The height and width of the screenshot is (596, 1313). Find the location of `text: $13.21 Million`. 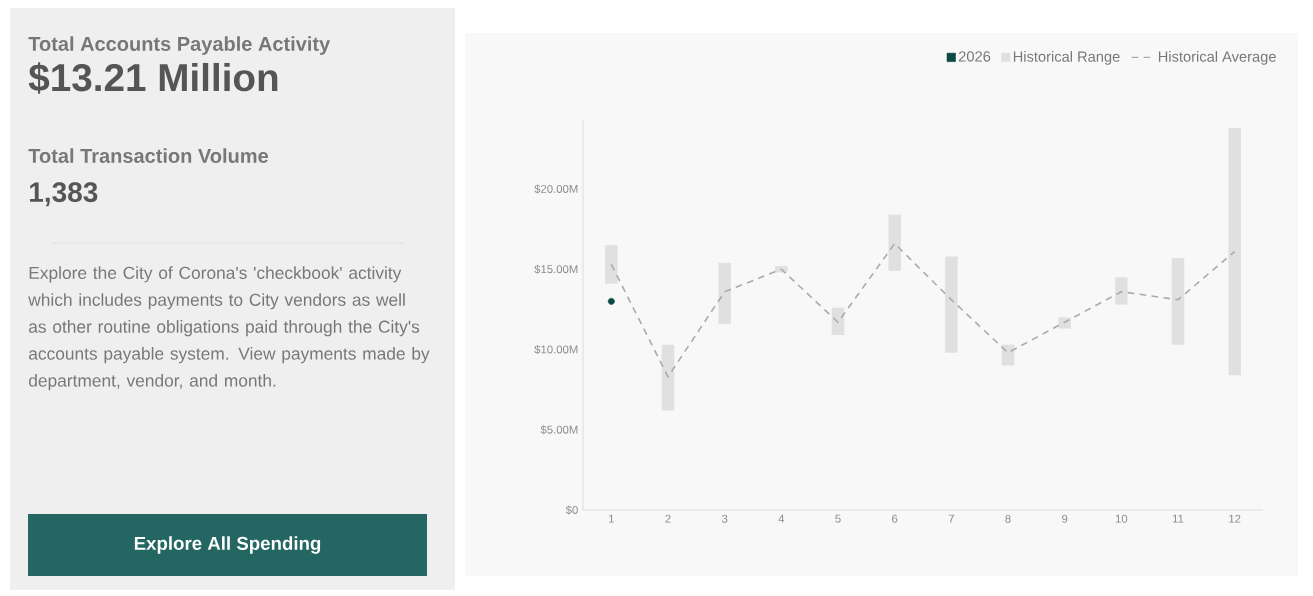

text: $13.21 Million is located at coordinates (153, 78).